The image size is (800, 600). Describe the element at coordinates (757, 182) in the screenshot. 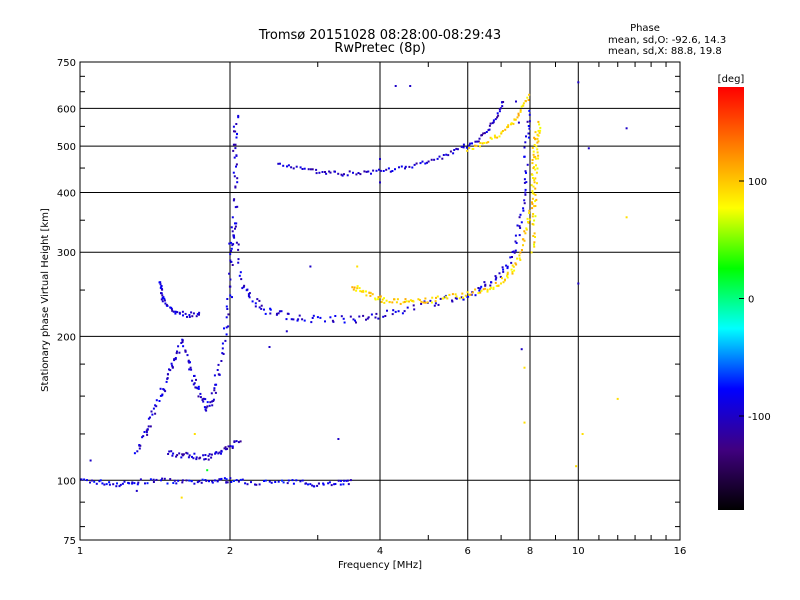

I see `colorbar-tick-label: 100` at that location.